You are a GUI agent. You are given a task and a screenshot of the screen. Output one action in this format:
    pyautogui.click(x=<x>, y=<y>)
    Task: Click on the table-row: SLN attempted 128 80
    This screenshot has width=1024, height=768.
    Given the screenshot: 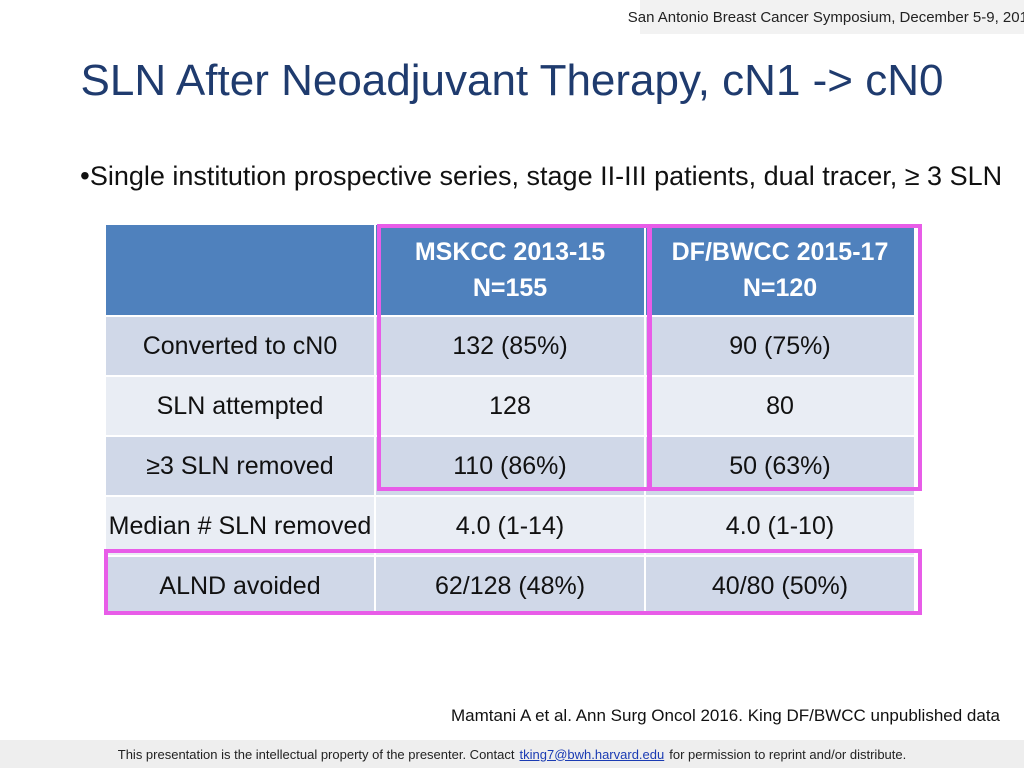 What is the action you would take?
    pyautogui.click(x=510, y=406)
    